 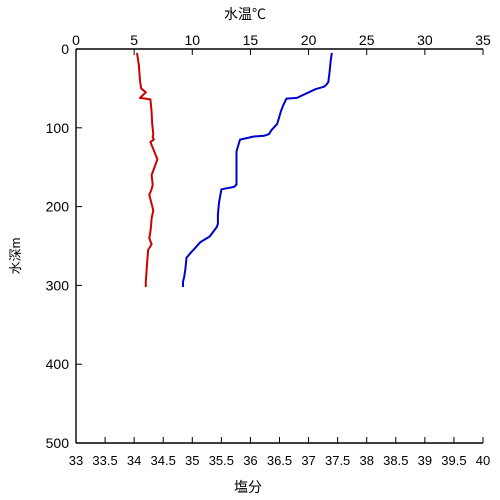 I want to click on top-tick-label: 0, so click(x=76, y=40).